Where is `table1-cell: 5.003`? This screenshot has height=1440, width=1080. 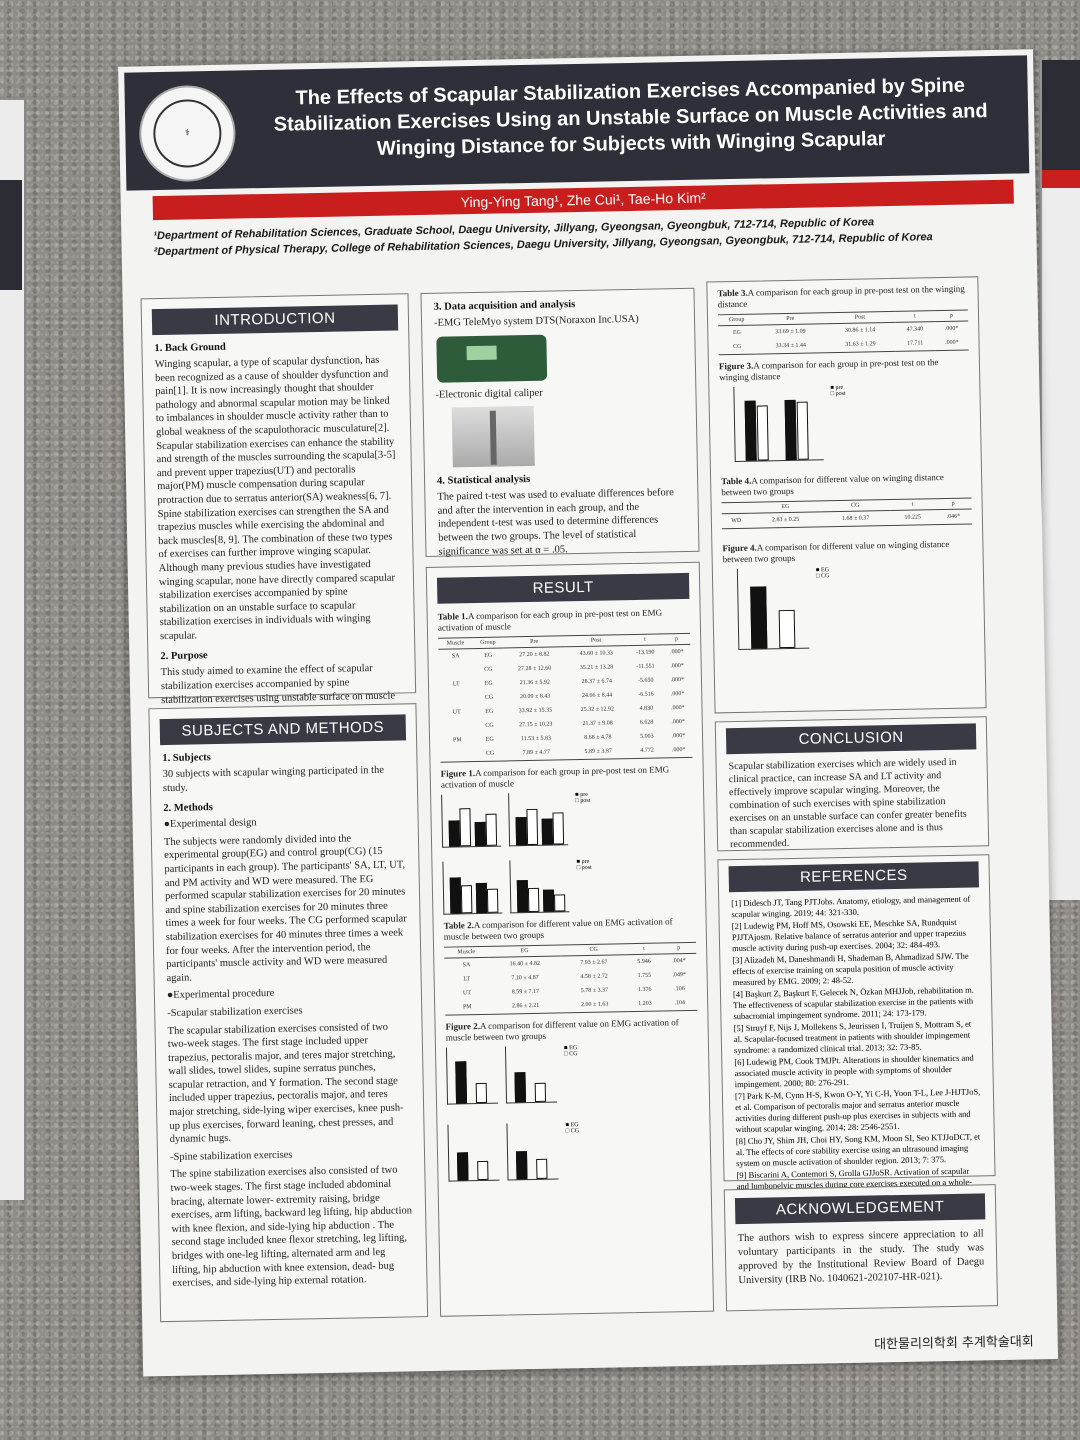 table1-cell: 5.003 is located at coordinates (647, 736).